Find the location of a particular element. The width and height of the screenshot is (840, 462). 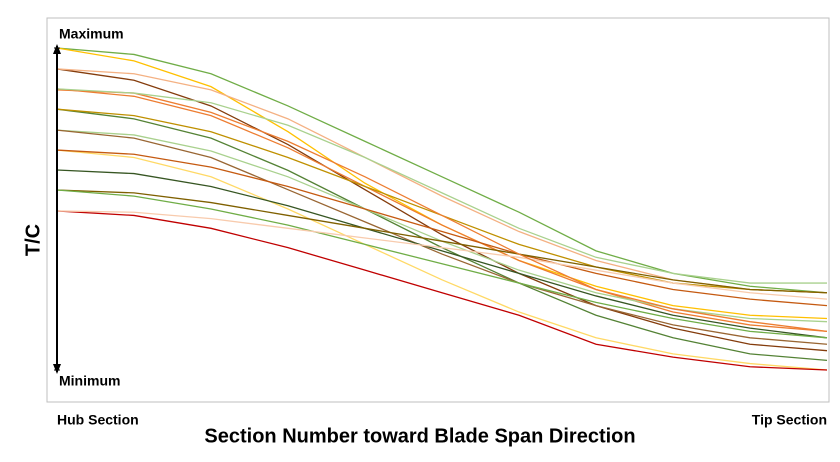

y-axis-title: T/C is located at coordinates (33, 240).